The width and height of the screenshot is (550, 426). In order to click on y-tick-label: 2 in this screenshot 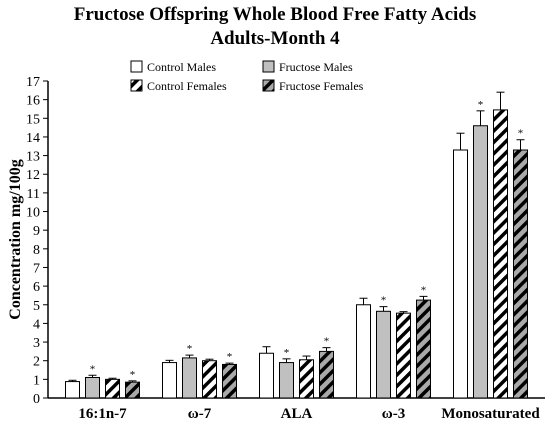, I will do `click(36, 362)`.